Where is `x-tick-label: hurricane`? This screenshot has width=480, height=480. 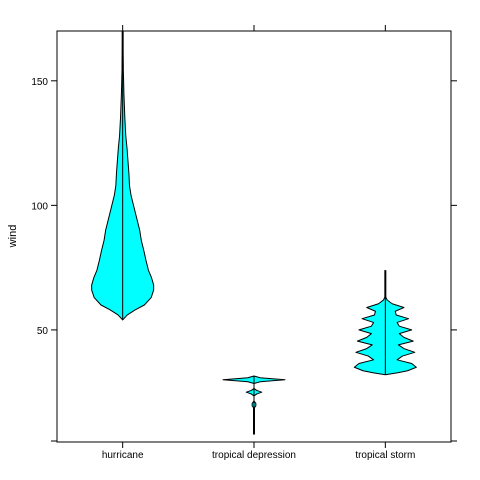 x-tick-label: hurricane is located at coordinates (123, 455).